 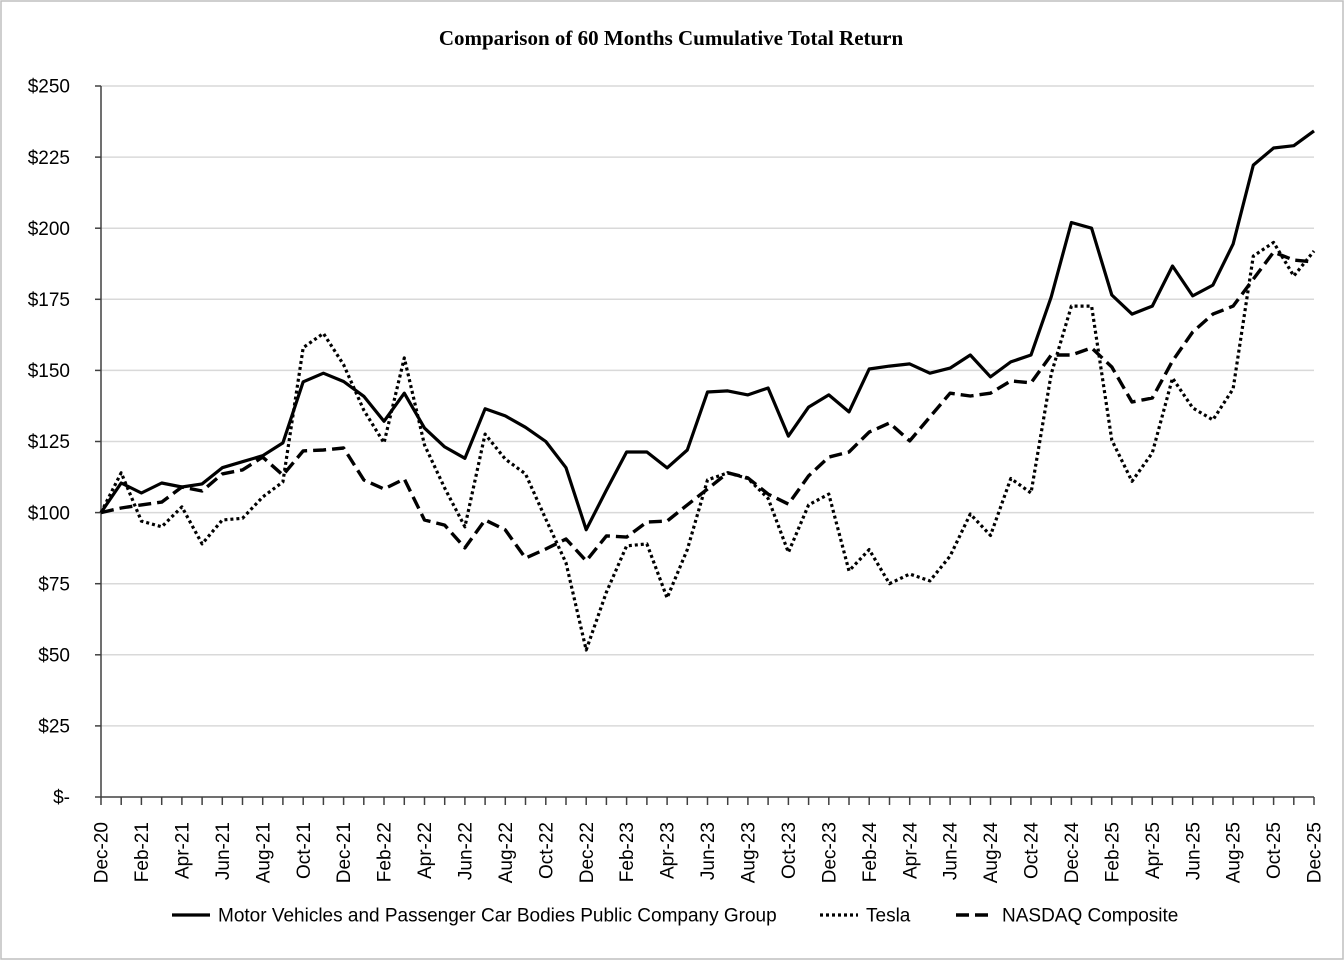 What do you see at coordinates (385, 852) in the screenshot?
I see `x-tick-label: Feb-22` at bounding box center [385, 852].